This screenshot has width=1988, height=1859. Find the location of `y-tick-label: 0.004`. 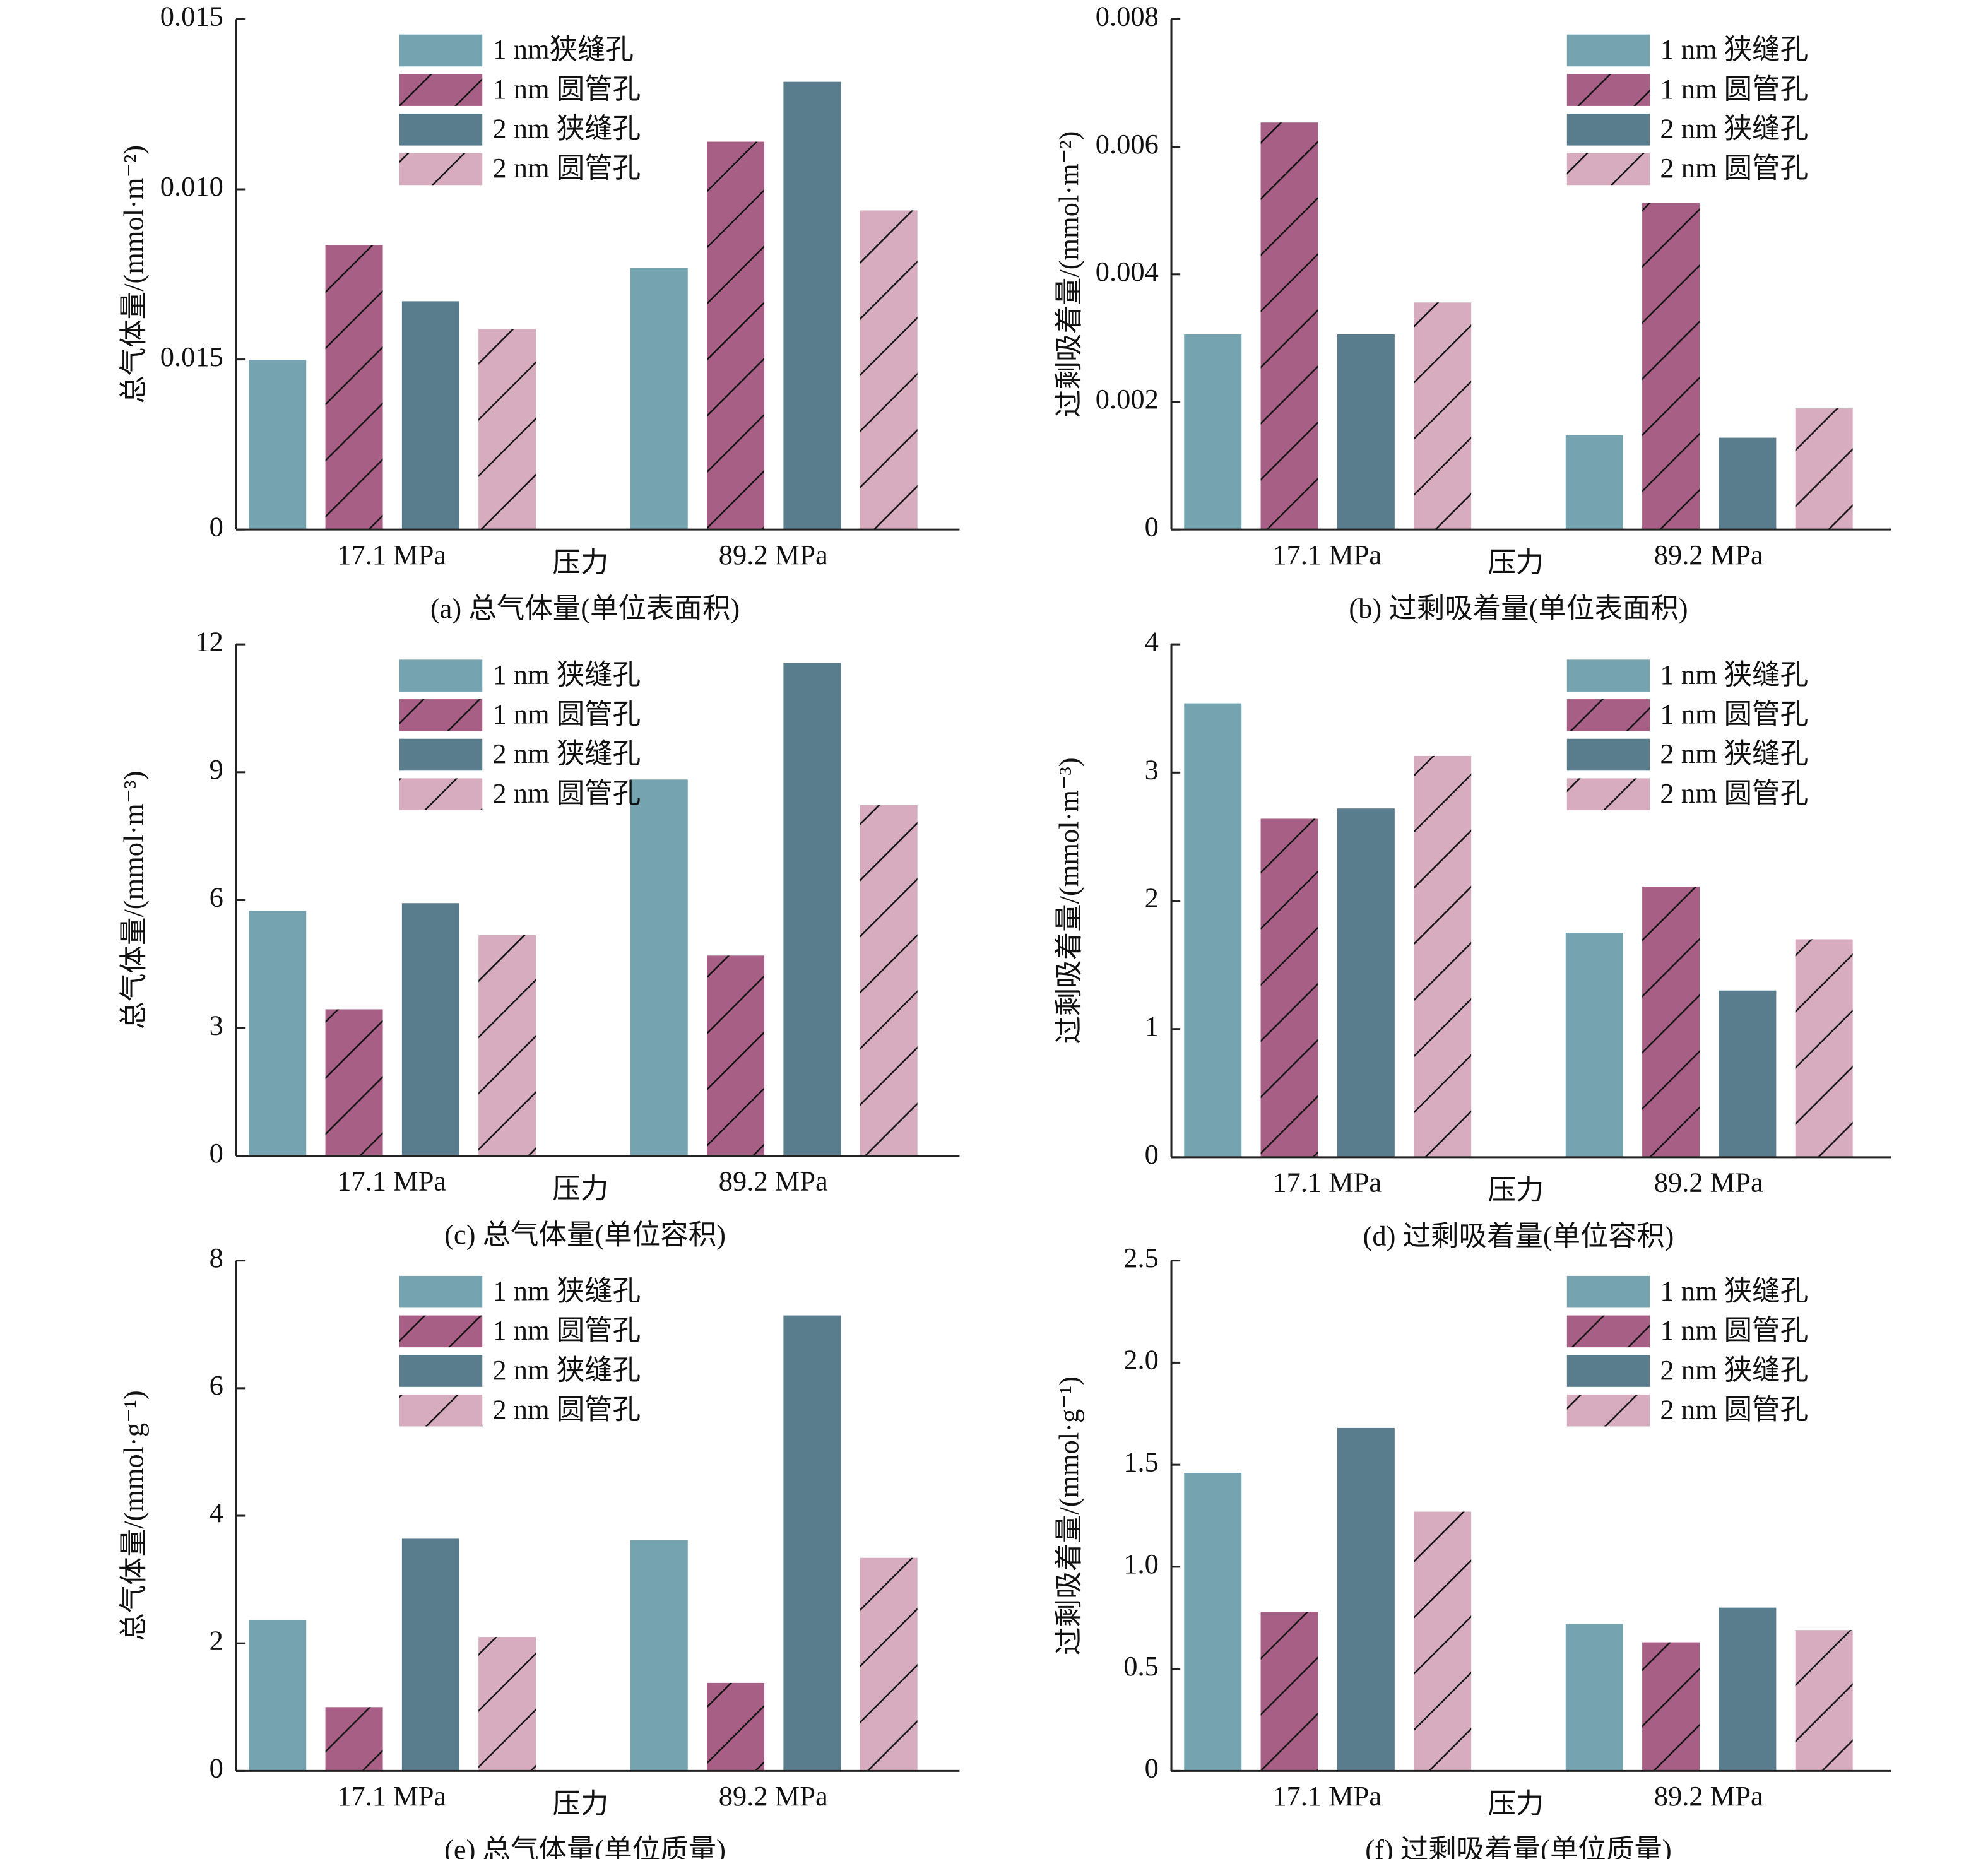

y-tick-label: 0.004 is located at coordinates (1127, 271).